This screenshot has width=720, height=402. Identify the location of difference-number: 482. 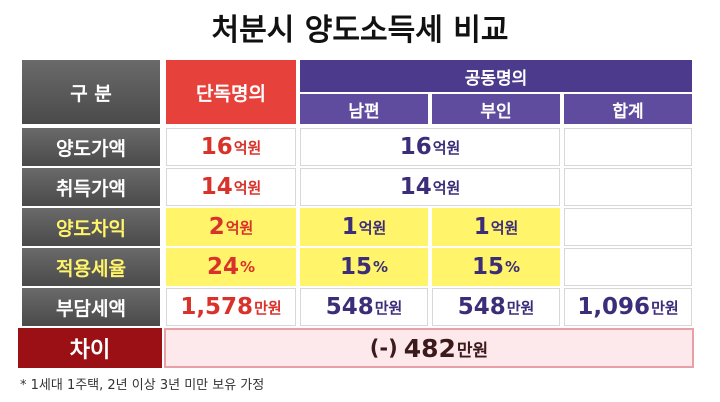
(429, 348).